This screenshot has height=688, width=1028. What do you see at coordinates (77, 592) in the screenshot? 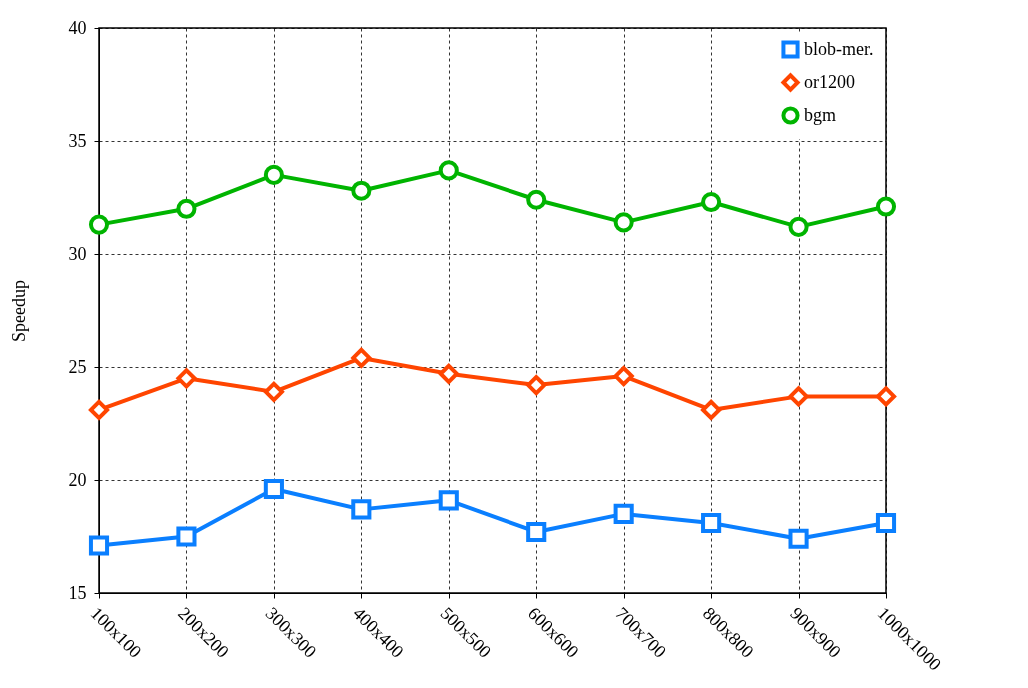
I see `y-tick-label: 15` at bounding box center [77, 592].